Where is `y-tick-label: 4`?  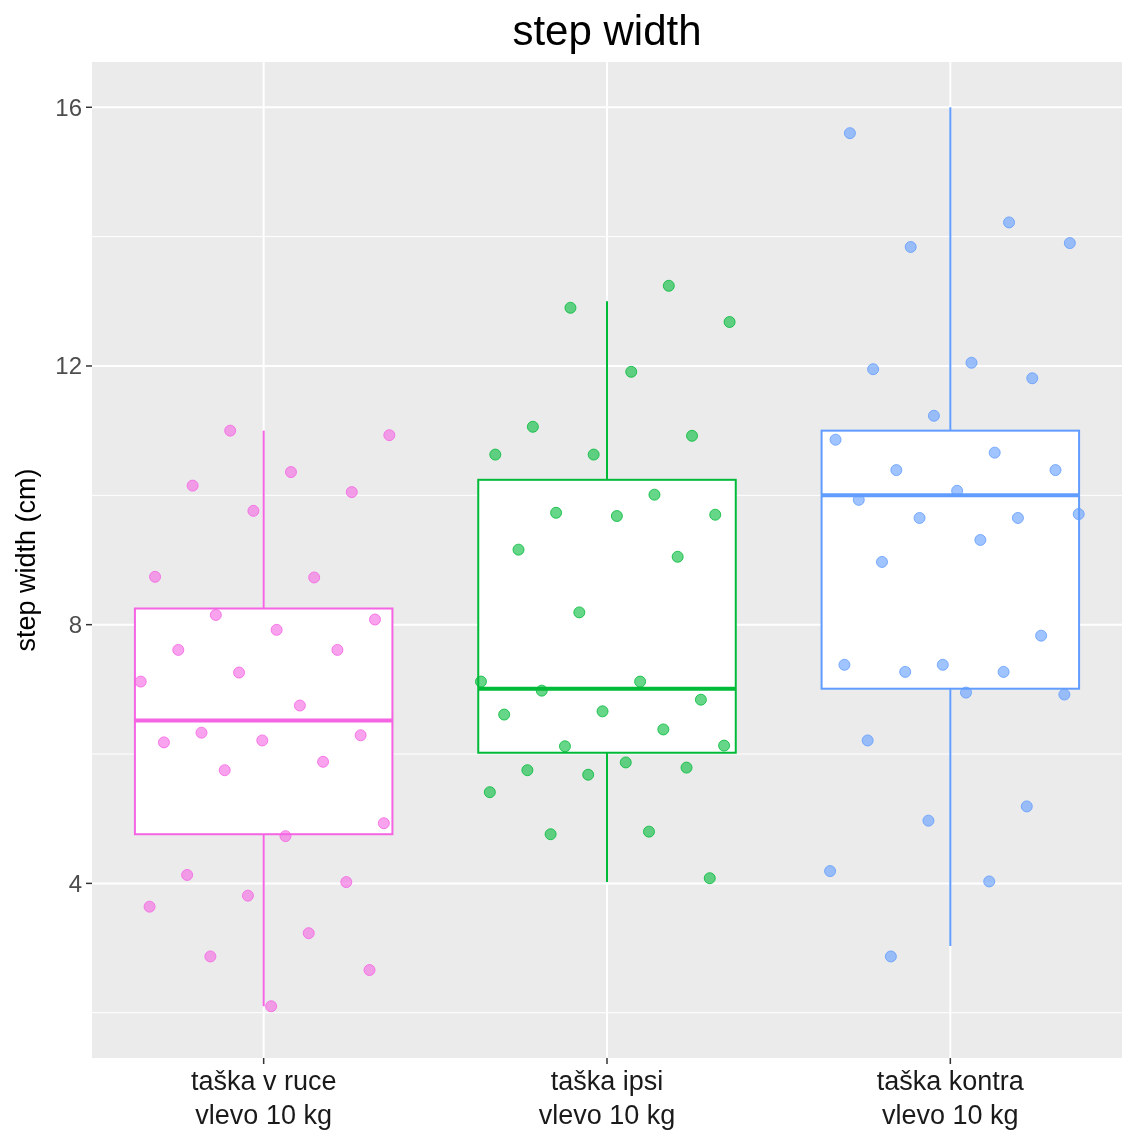
y-tick-label: 4 is located at coordinates (75, 883).